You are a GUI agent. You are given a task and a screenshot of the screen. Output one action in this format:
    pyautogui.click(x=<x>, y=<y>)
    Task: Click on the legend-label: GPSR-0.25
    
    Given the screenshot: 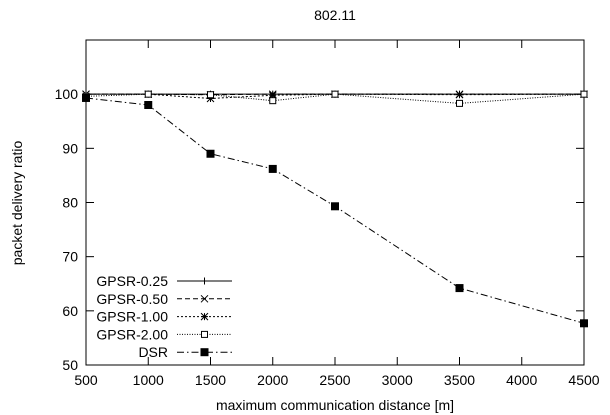 What is the action you would take?
    pyautogui.click(x=132, y=281)
    